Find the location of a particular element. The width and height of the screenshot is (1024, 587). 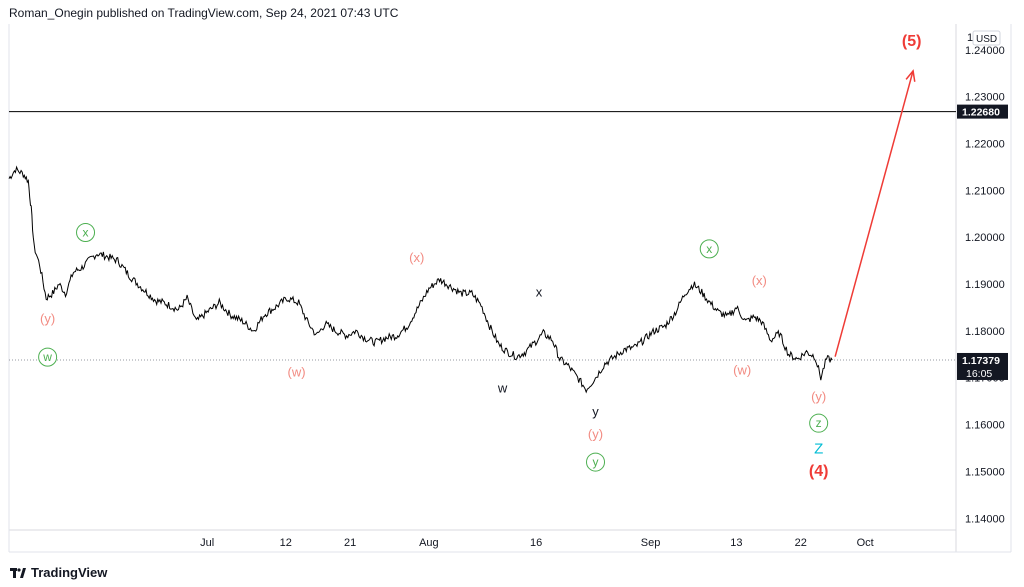

y-tick-label: 1.21000 is located at coordinates (985, 191).